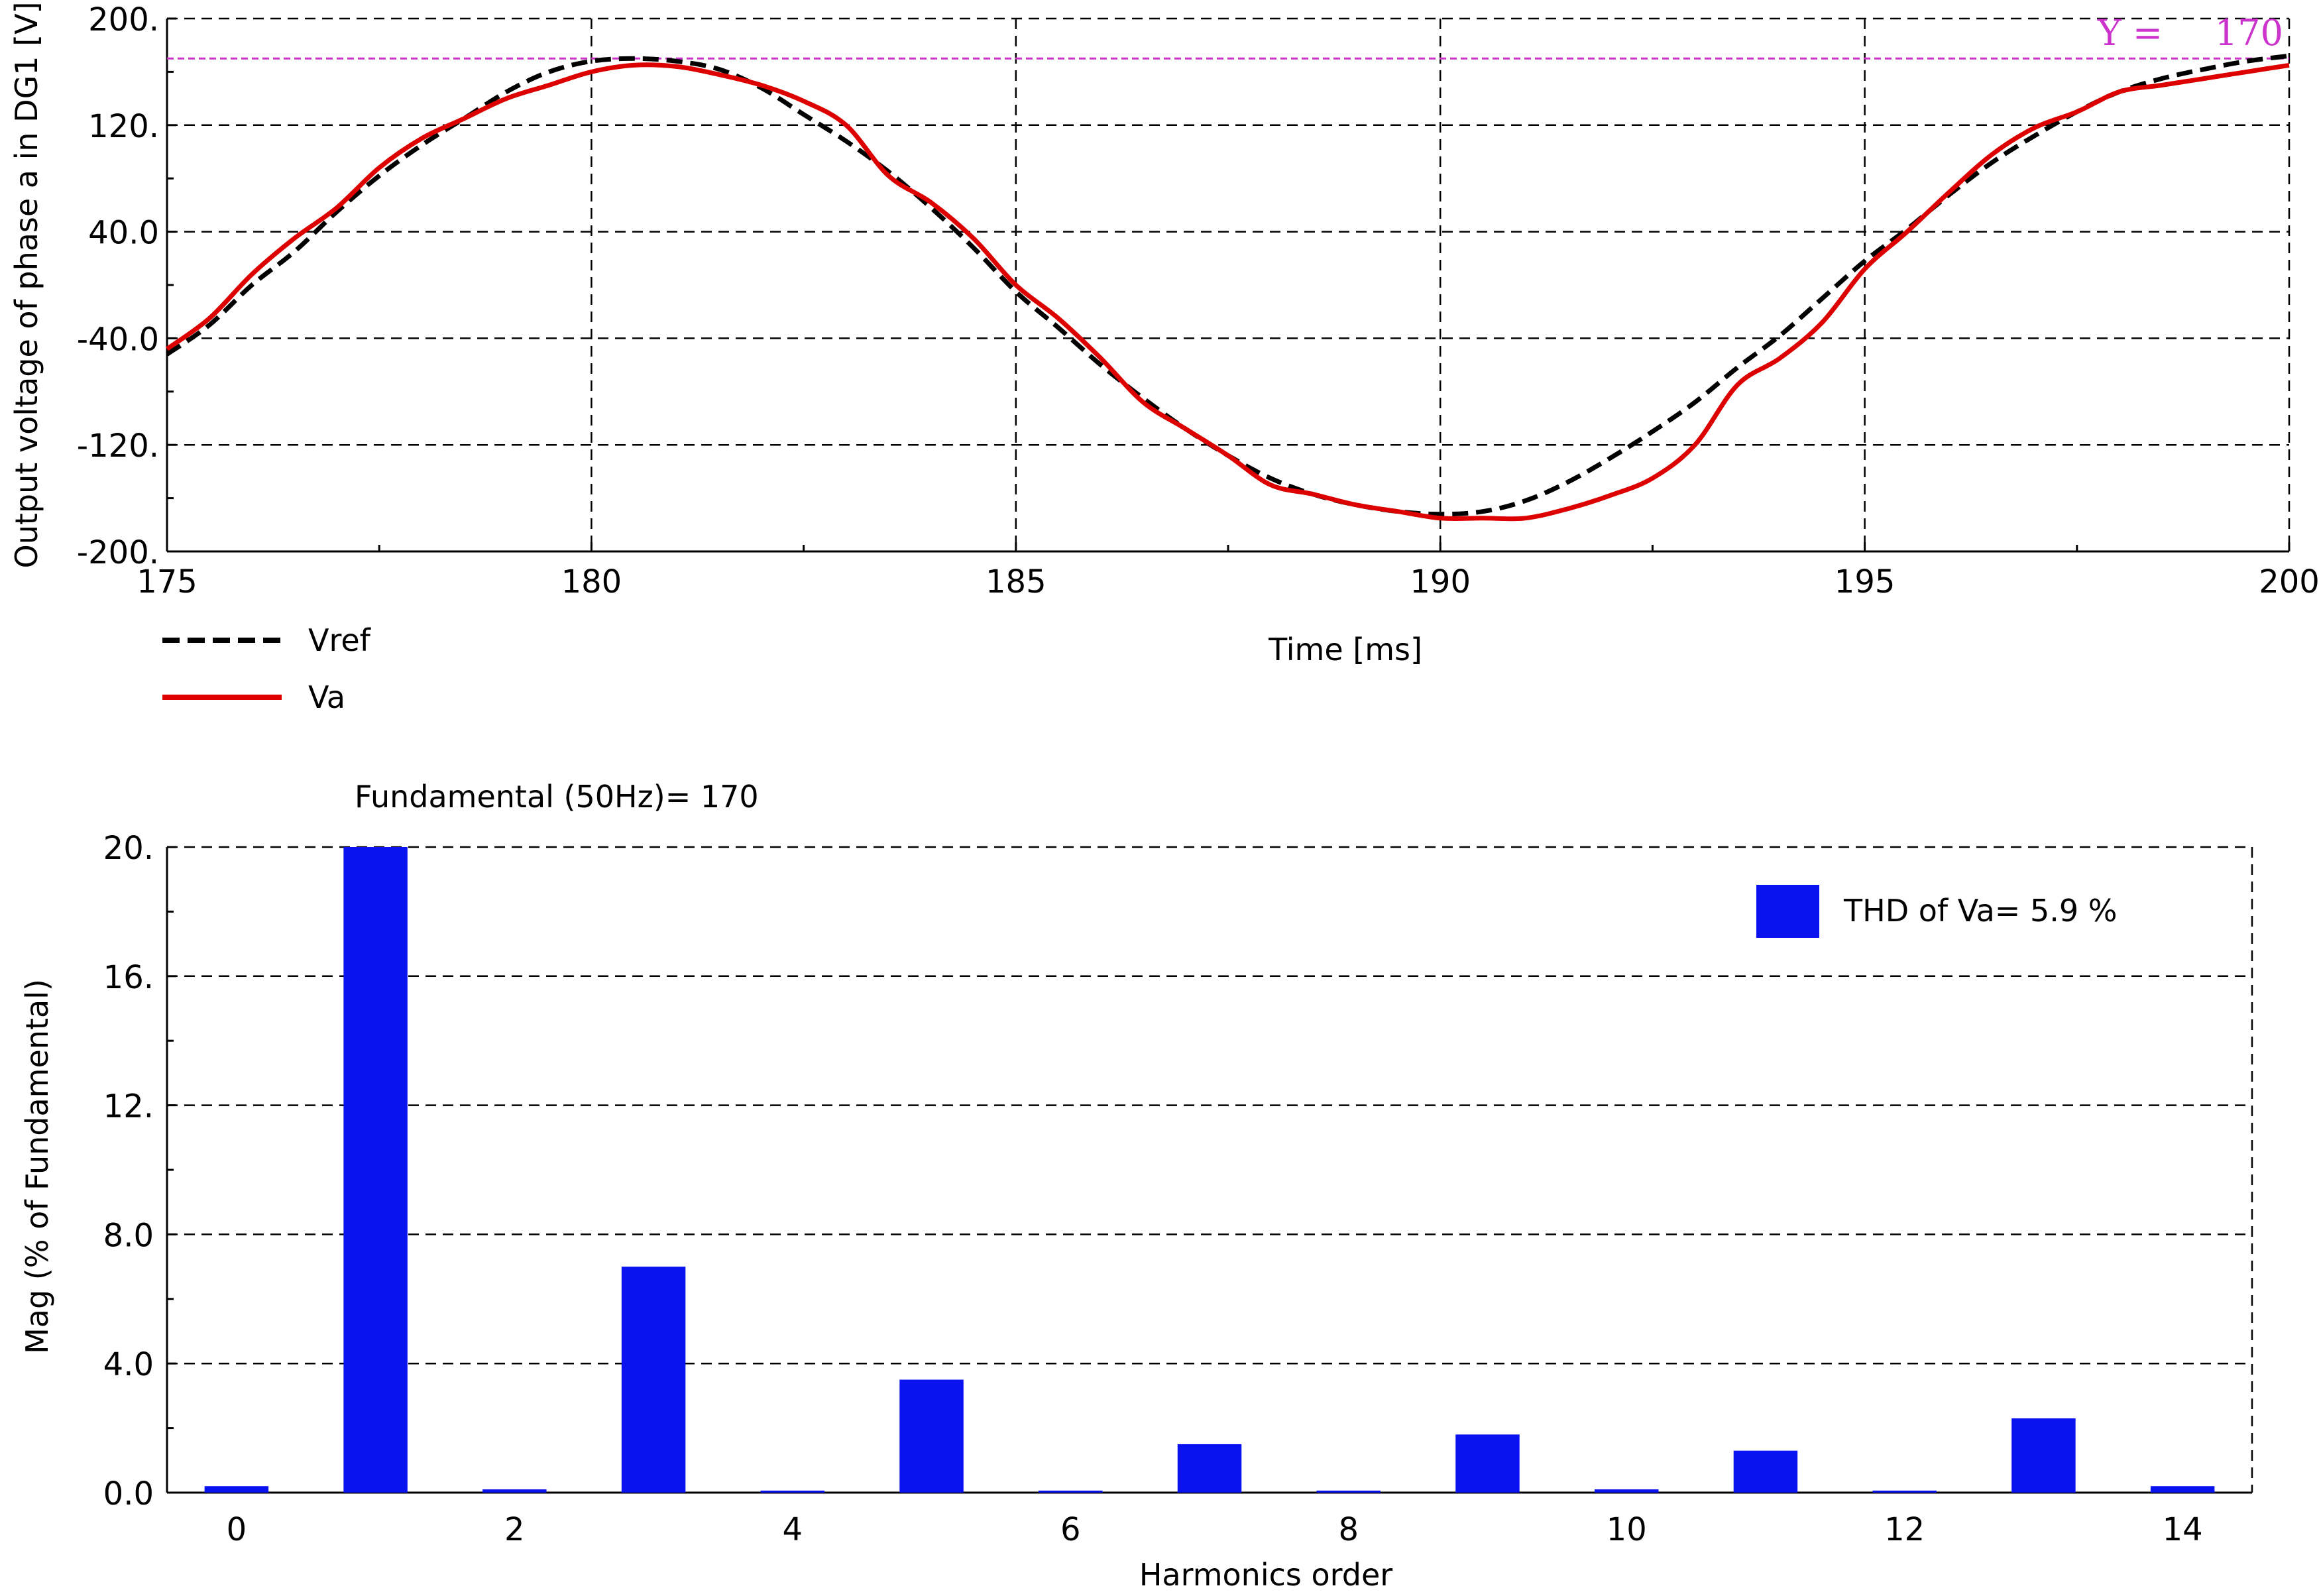 This screenshot has height=1596, width=2319. I want to click on line-y-tick-label: 40.0, so click(123, 233).